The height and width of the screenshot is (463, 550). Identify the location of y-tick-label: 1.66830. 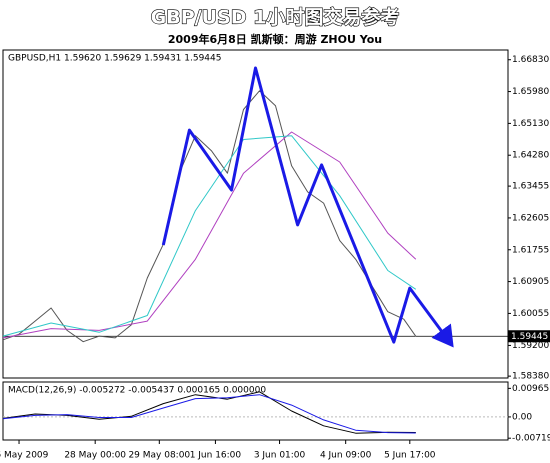
(530, 60).